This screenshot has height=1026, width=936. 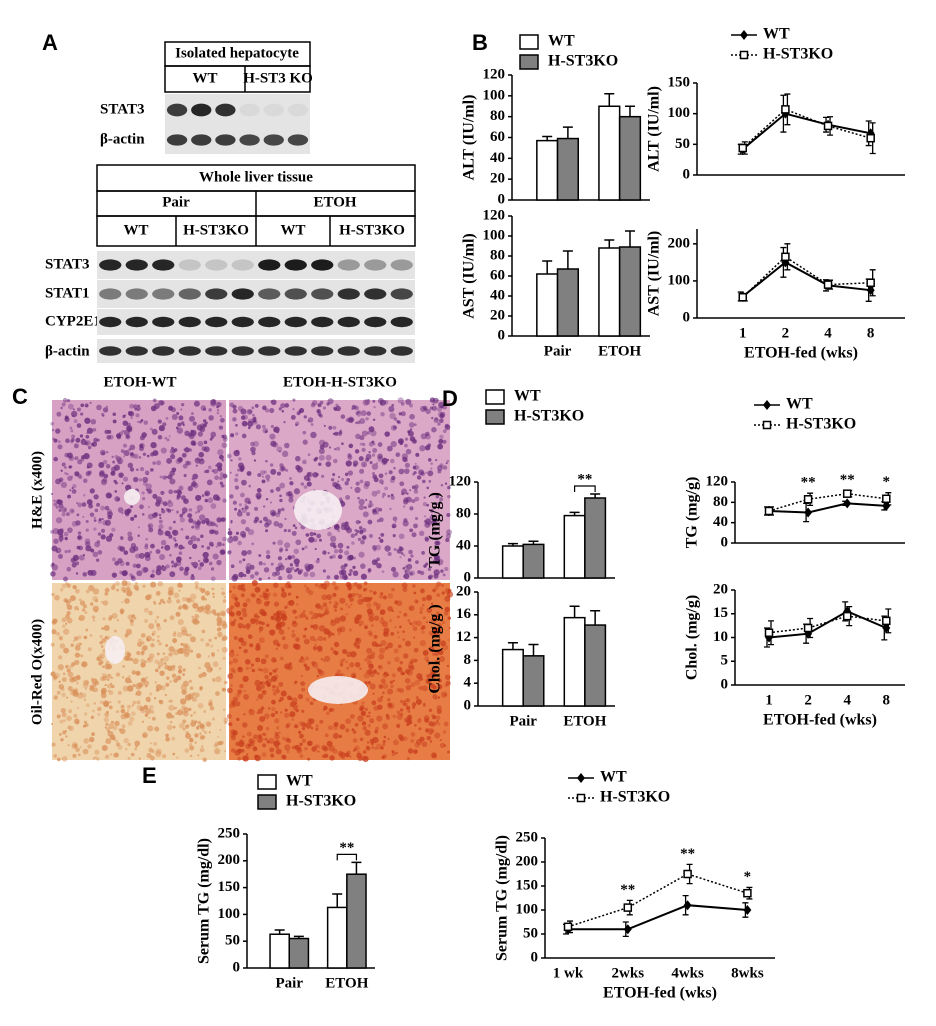 What do you see at coordinates (469, 138) in the screenshot?
I see `y-axis-label: ALT (IU/ml)` at bounding box center [469, 138].